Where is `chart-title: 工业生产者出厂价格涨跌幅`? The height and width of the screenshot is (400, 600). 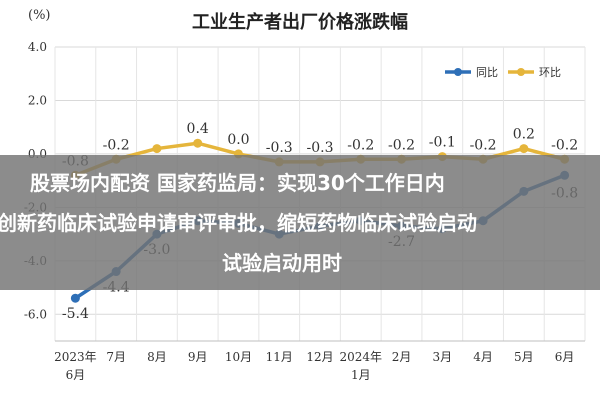
chart-title: 工业生产者出厂价格涨跌幅 is located at coordinates (300, 22).